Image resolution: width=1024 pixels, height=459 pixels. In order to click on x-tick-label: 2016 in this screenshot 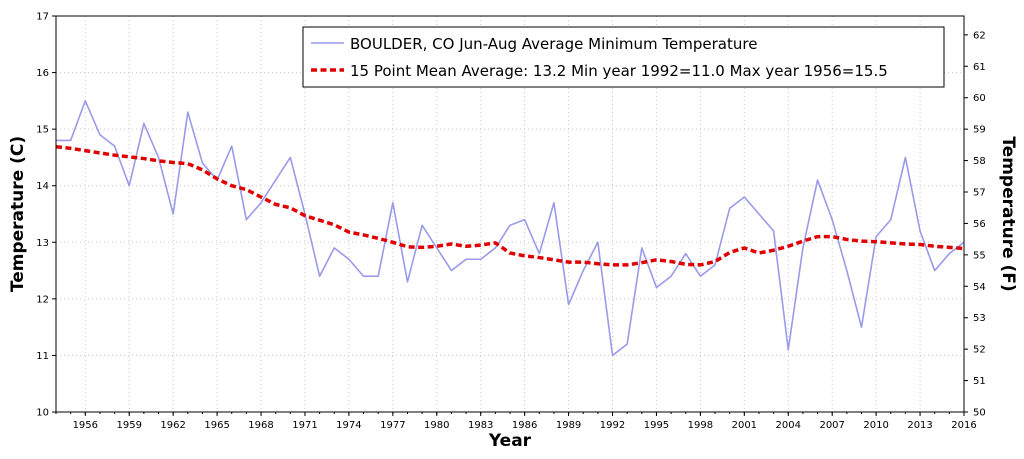, I will do `click(963, 425)`.